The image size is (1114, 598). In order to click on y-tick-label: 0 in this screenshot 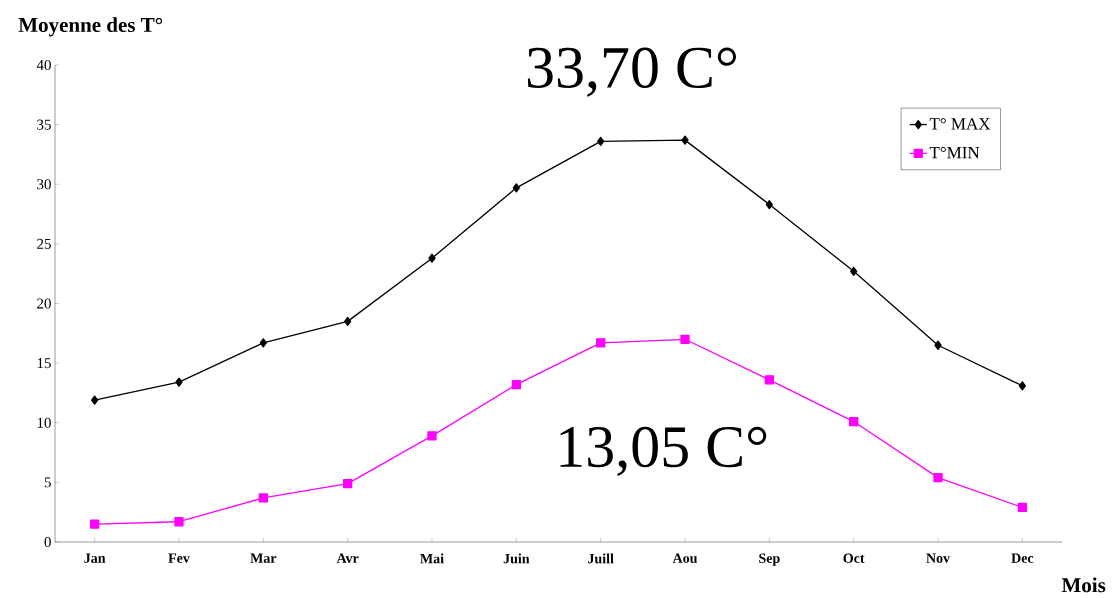, I will do `click(47, 542)`.